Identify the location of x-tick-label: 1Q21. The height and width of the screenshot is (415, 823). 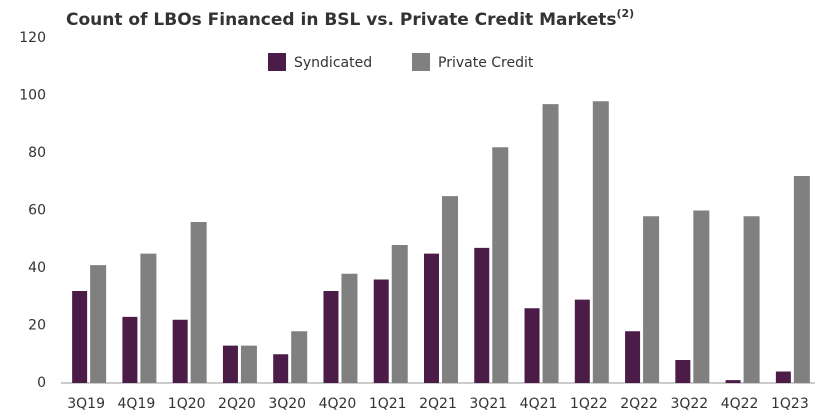
(388, 404).